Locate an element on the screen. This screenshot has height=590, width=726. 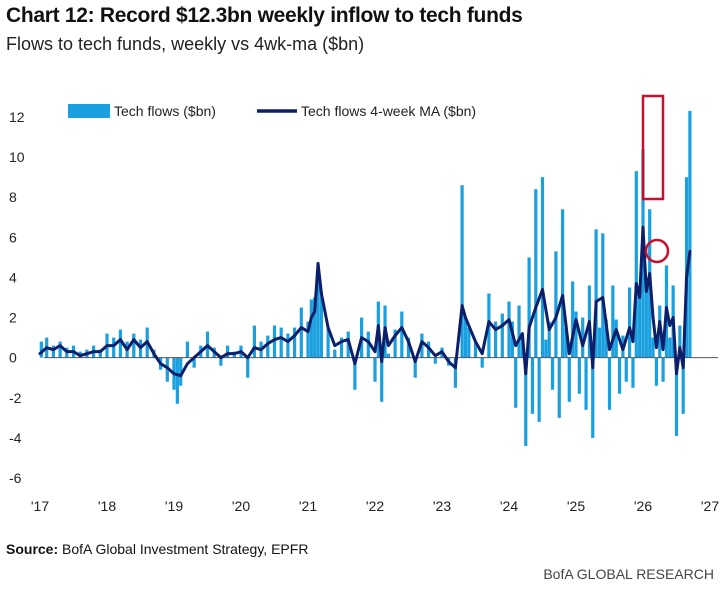
y-tick-label: 2 is located at coordinates (13, 318).